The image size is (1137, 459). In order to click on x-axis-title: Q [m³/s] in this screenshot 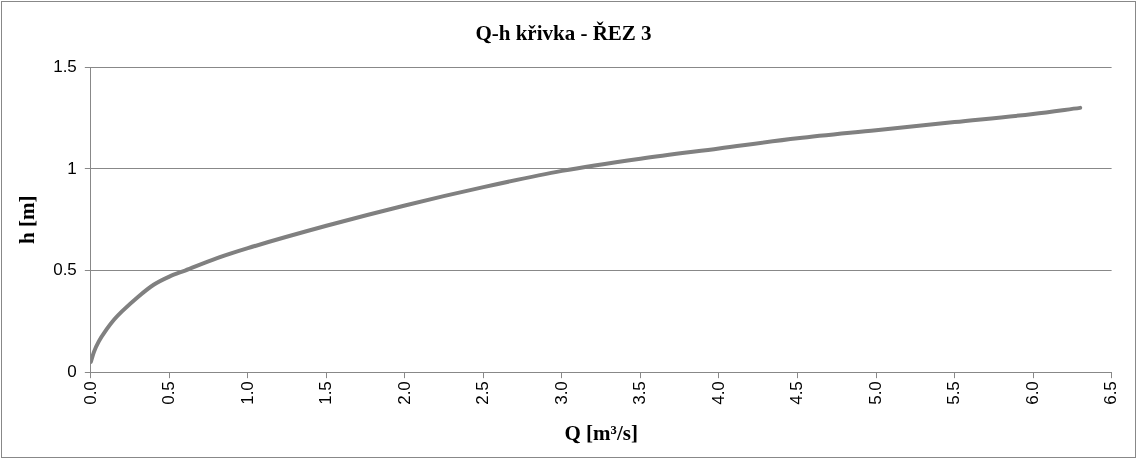, I will do `click(601, 432)`.